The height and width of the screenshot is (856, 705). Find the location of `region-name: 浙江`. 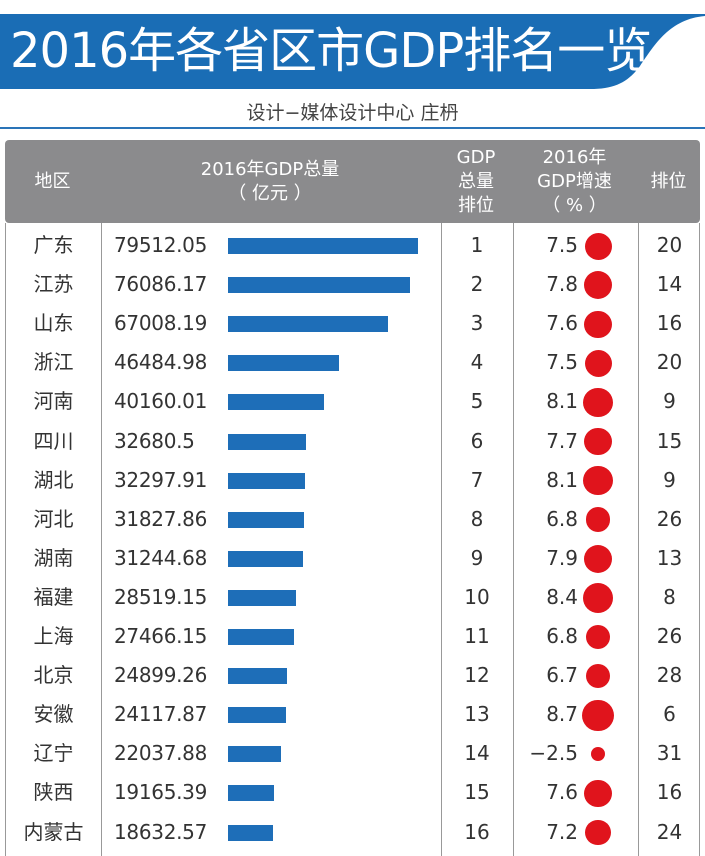

region-name: 浙江 is located at coordinates (53, 362).